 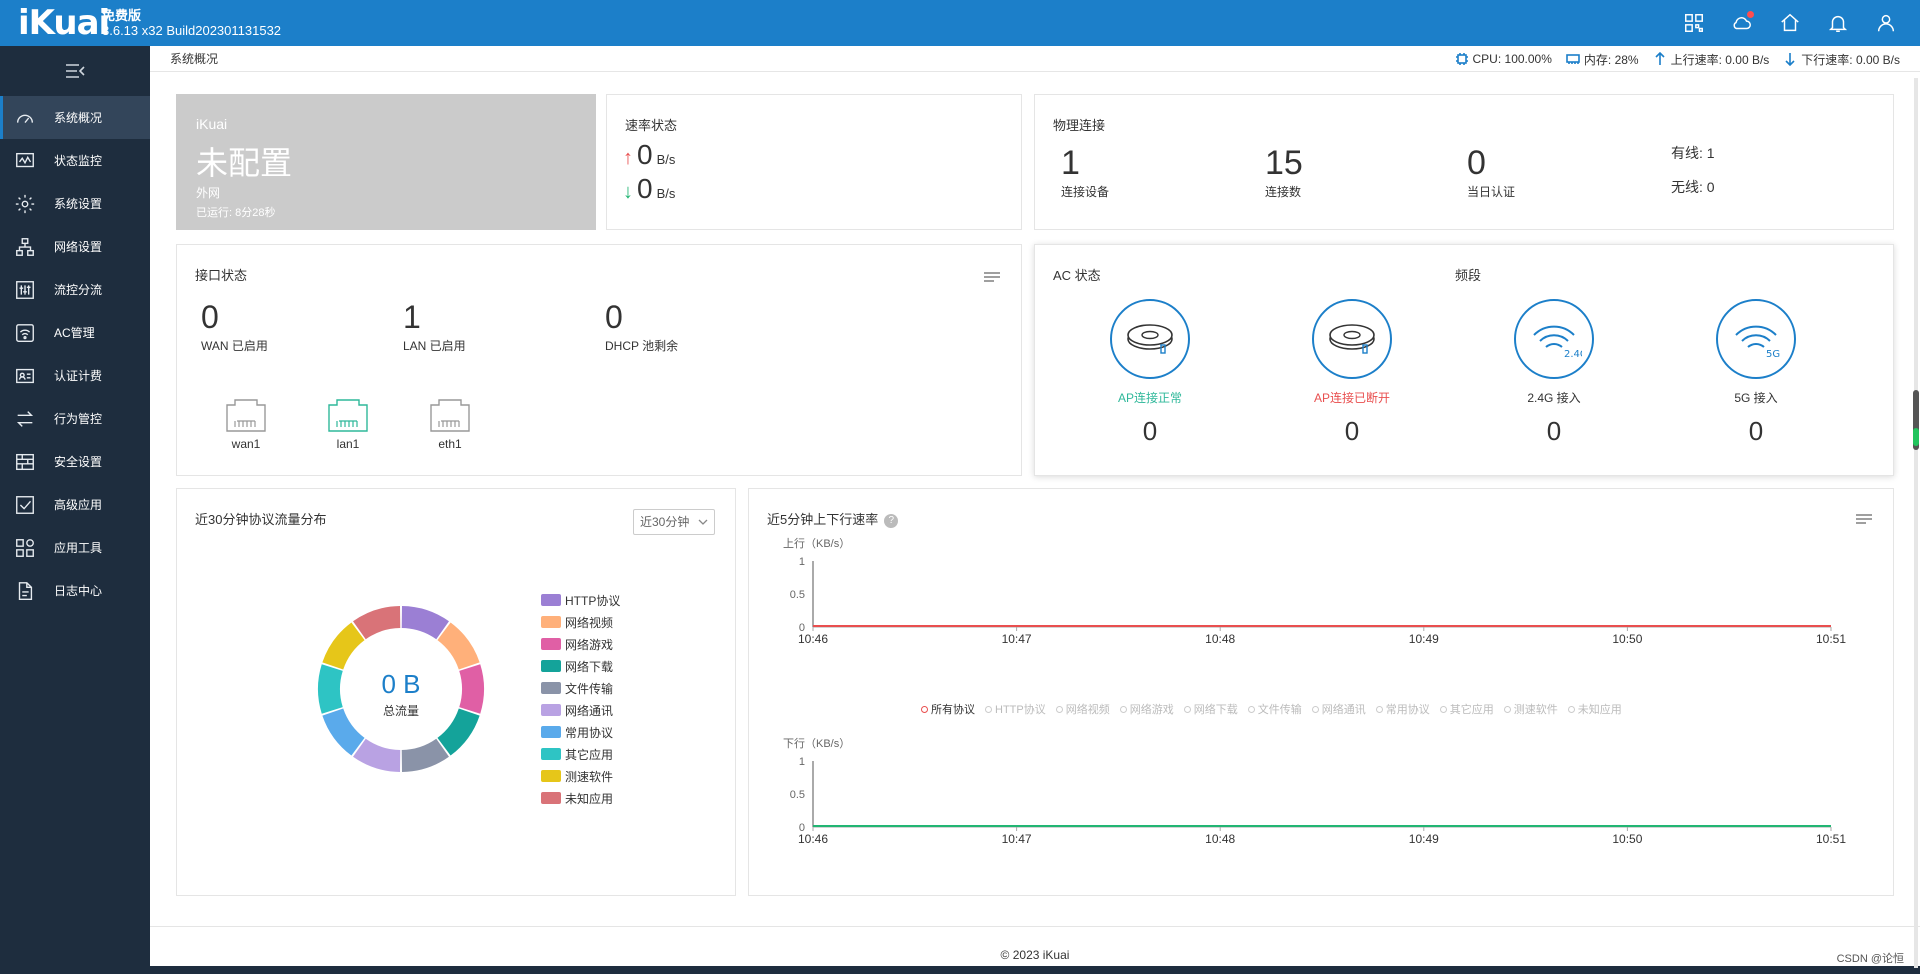 What do you see at coordinates (1035, 926) in the screenshot?
I see `footer-divider` at bounding box center [1035, 926].